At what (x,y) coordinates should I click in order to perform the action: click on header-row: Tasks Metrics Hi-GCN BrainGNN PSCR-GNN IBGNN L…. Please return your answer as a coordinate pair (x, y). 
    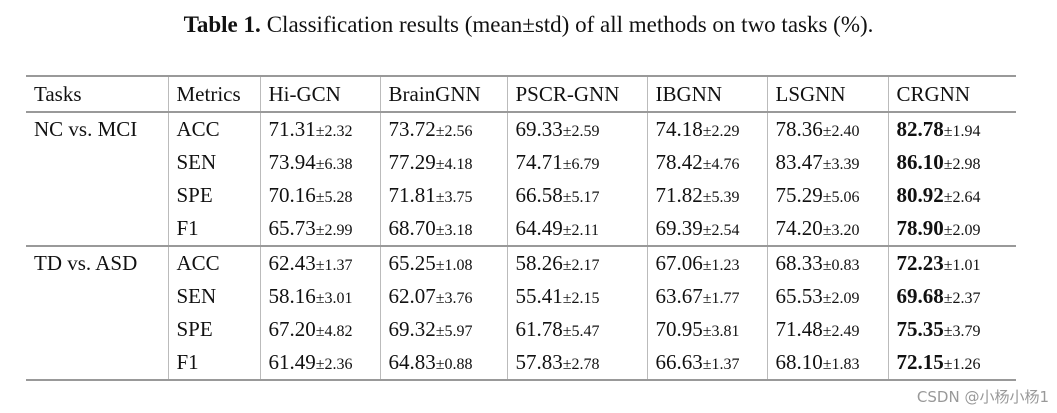
    Looking at the image, I should click on (521, 94).